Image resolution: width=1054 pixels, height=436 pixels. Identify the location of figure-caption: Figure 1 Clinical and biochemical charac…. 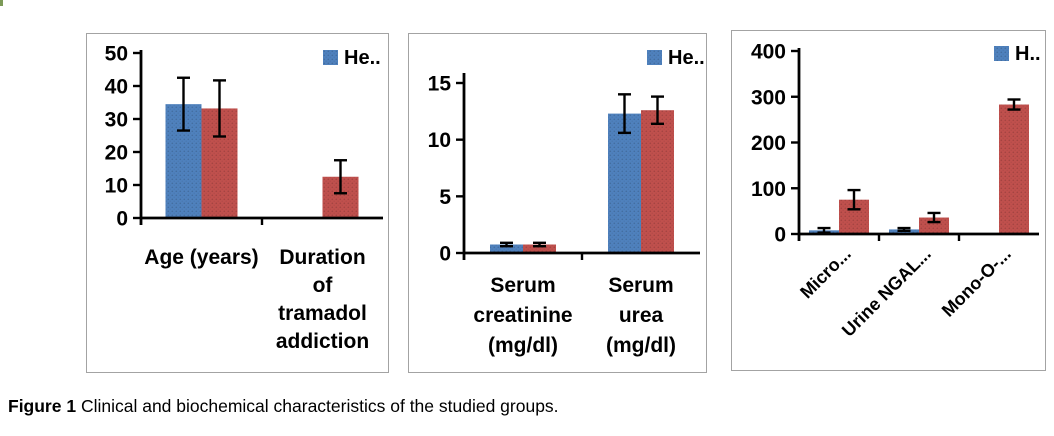
(283, 406).